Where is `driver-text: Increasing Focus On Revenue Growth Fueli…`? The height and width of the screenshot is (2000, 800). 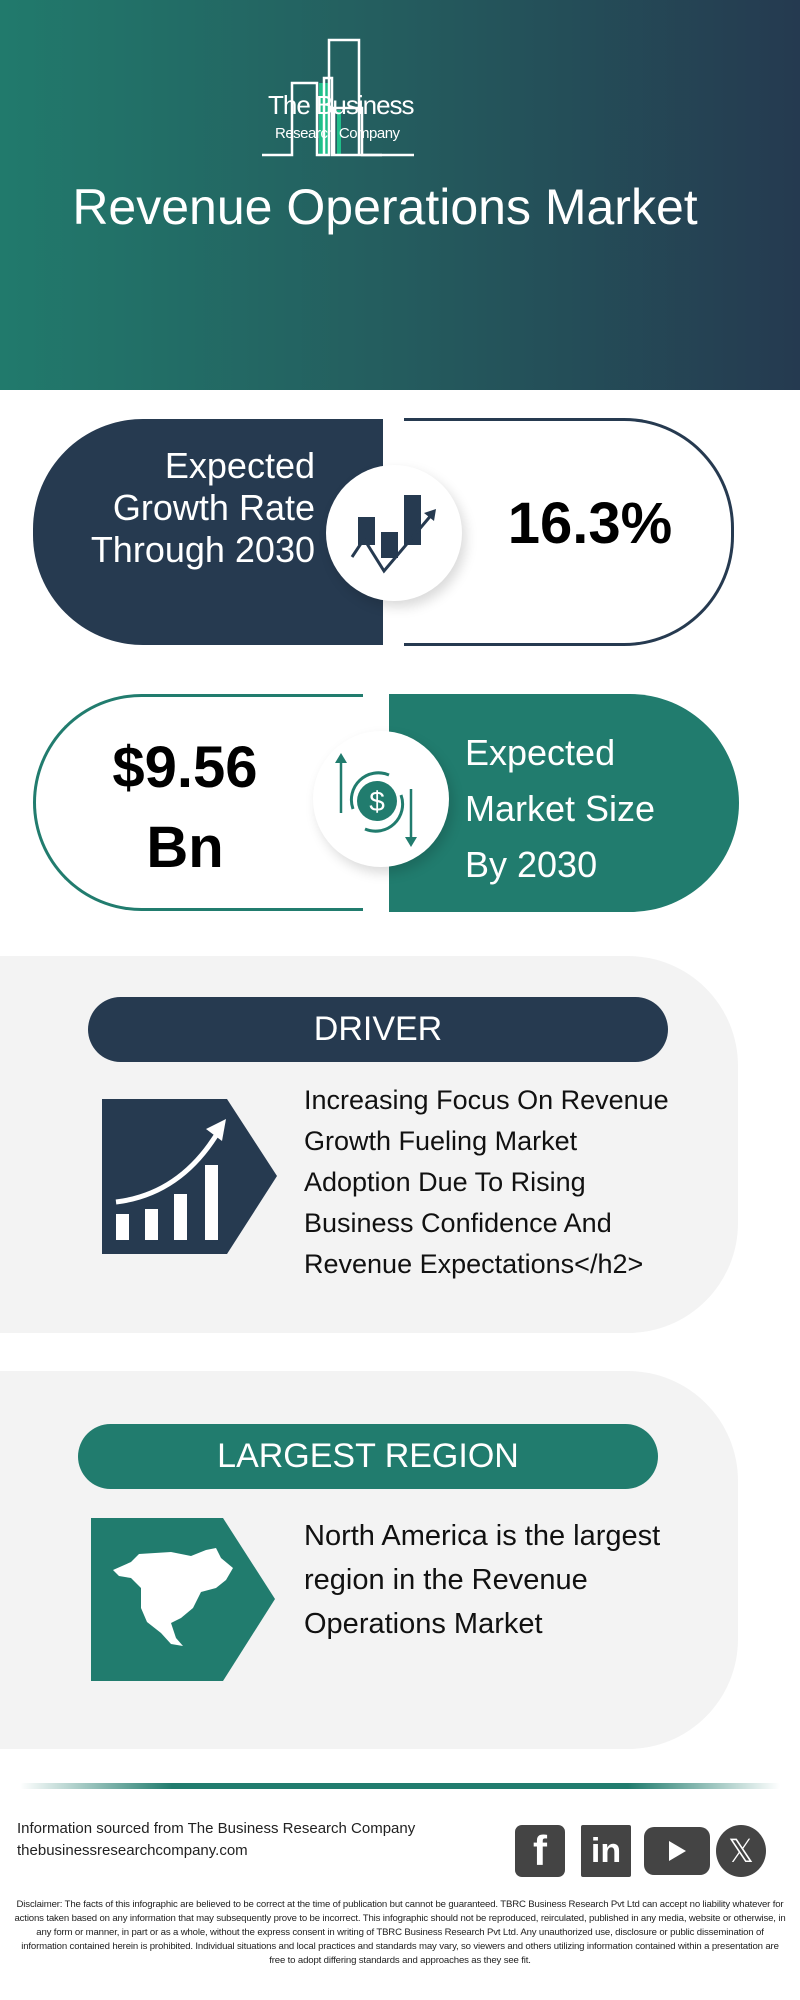 driver-text: Increasing Focus On Revenue Growth Fueli… is located at coordinates (514, 1182).